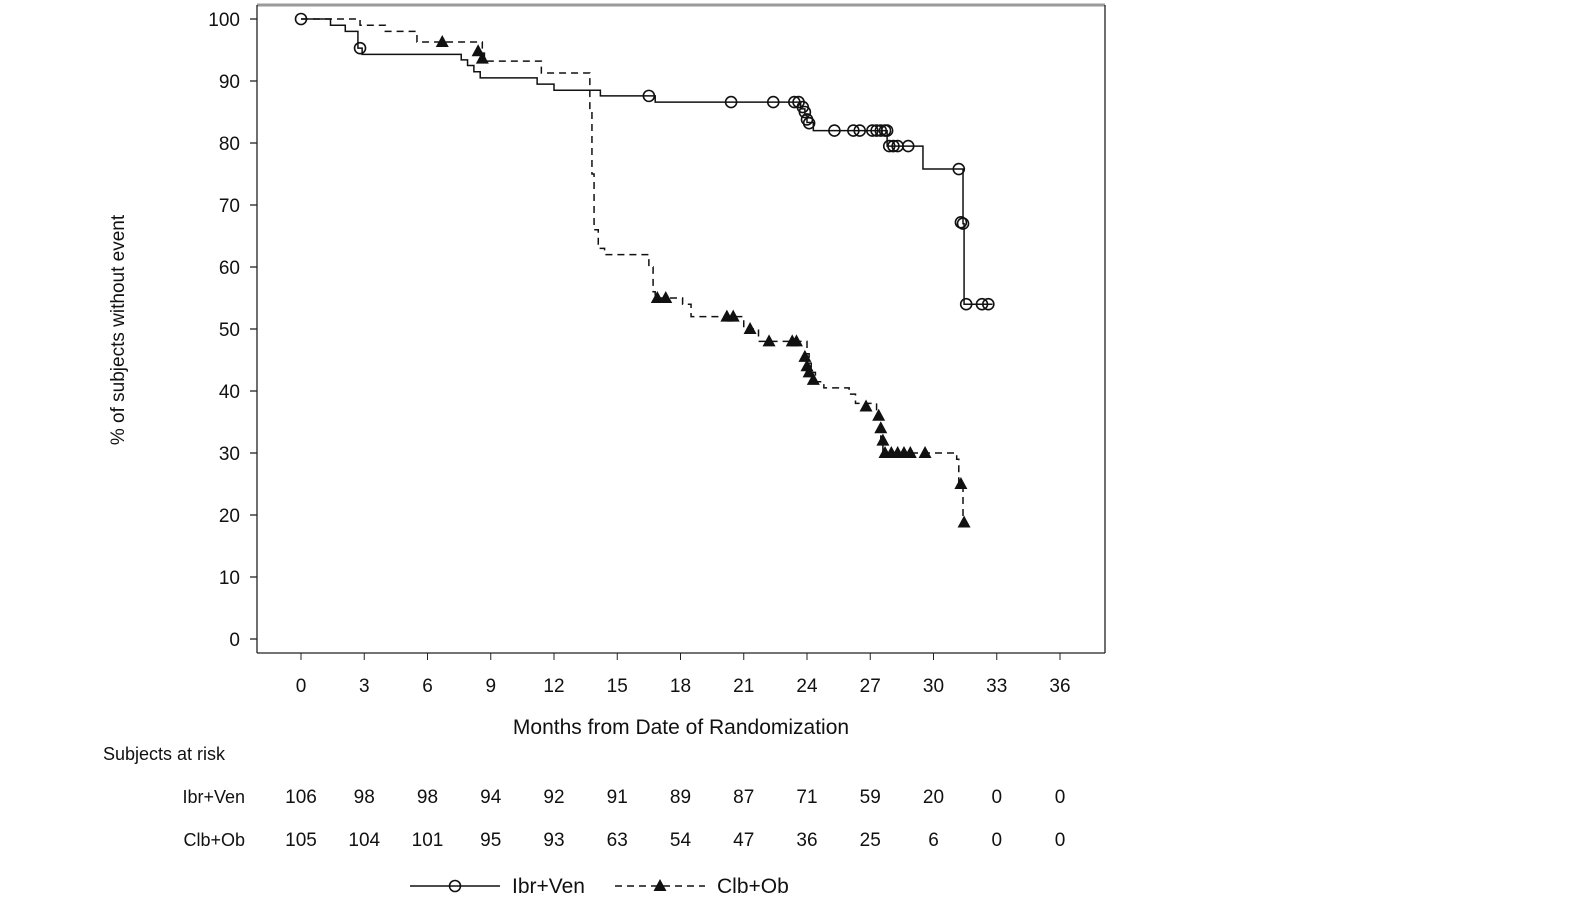 The image size is (1590, 922). What do you see at coordinates (301, 686) in the screenshot?
I see `x-tick-label: 0` at bounding box center [301, 686].